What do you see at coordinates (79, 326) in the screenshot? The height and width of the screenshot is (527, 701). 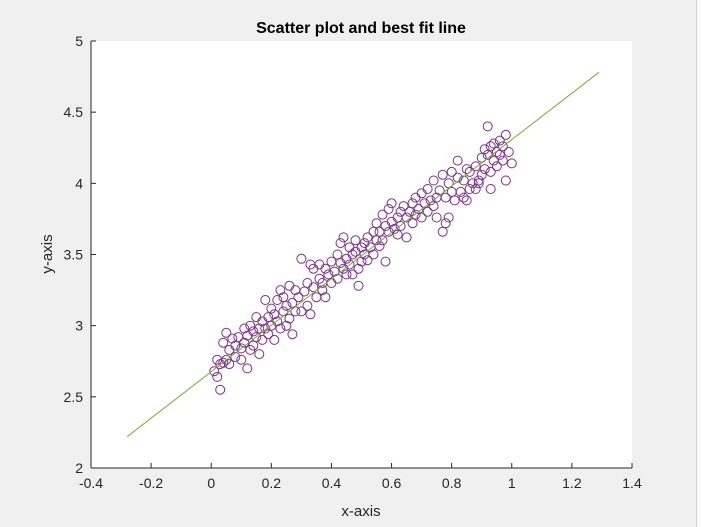 I see `y-tick-label: 3` at bounding box center [79, 326].